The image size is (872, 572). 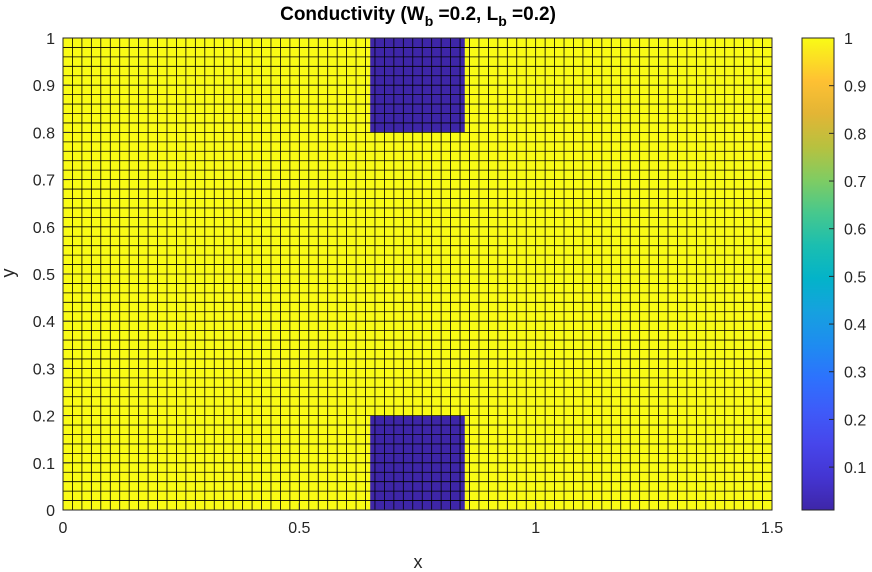 I want to click on colorbar-tick-label: 0.9, so click(x=855, y=87).